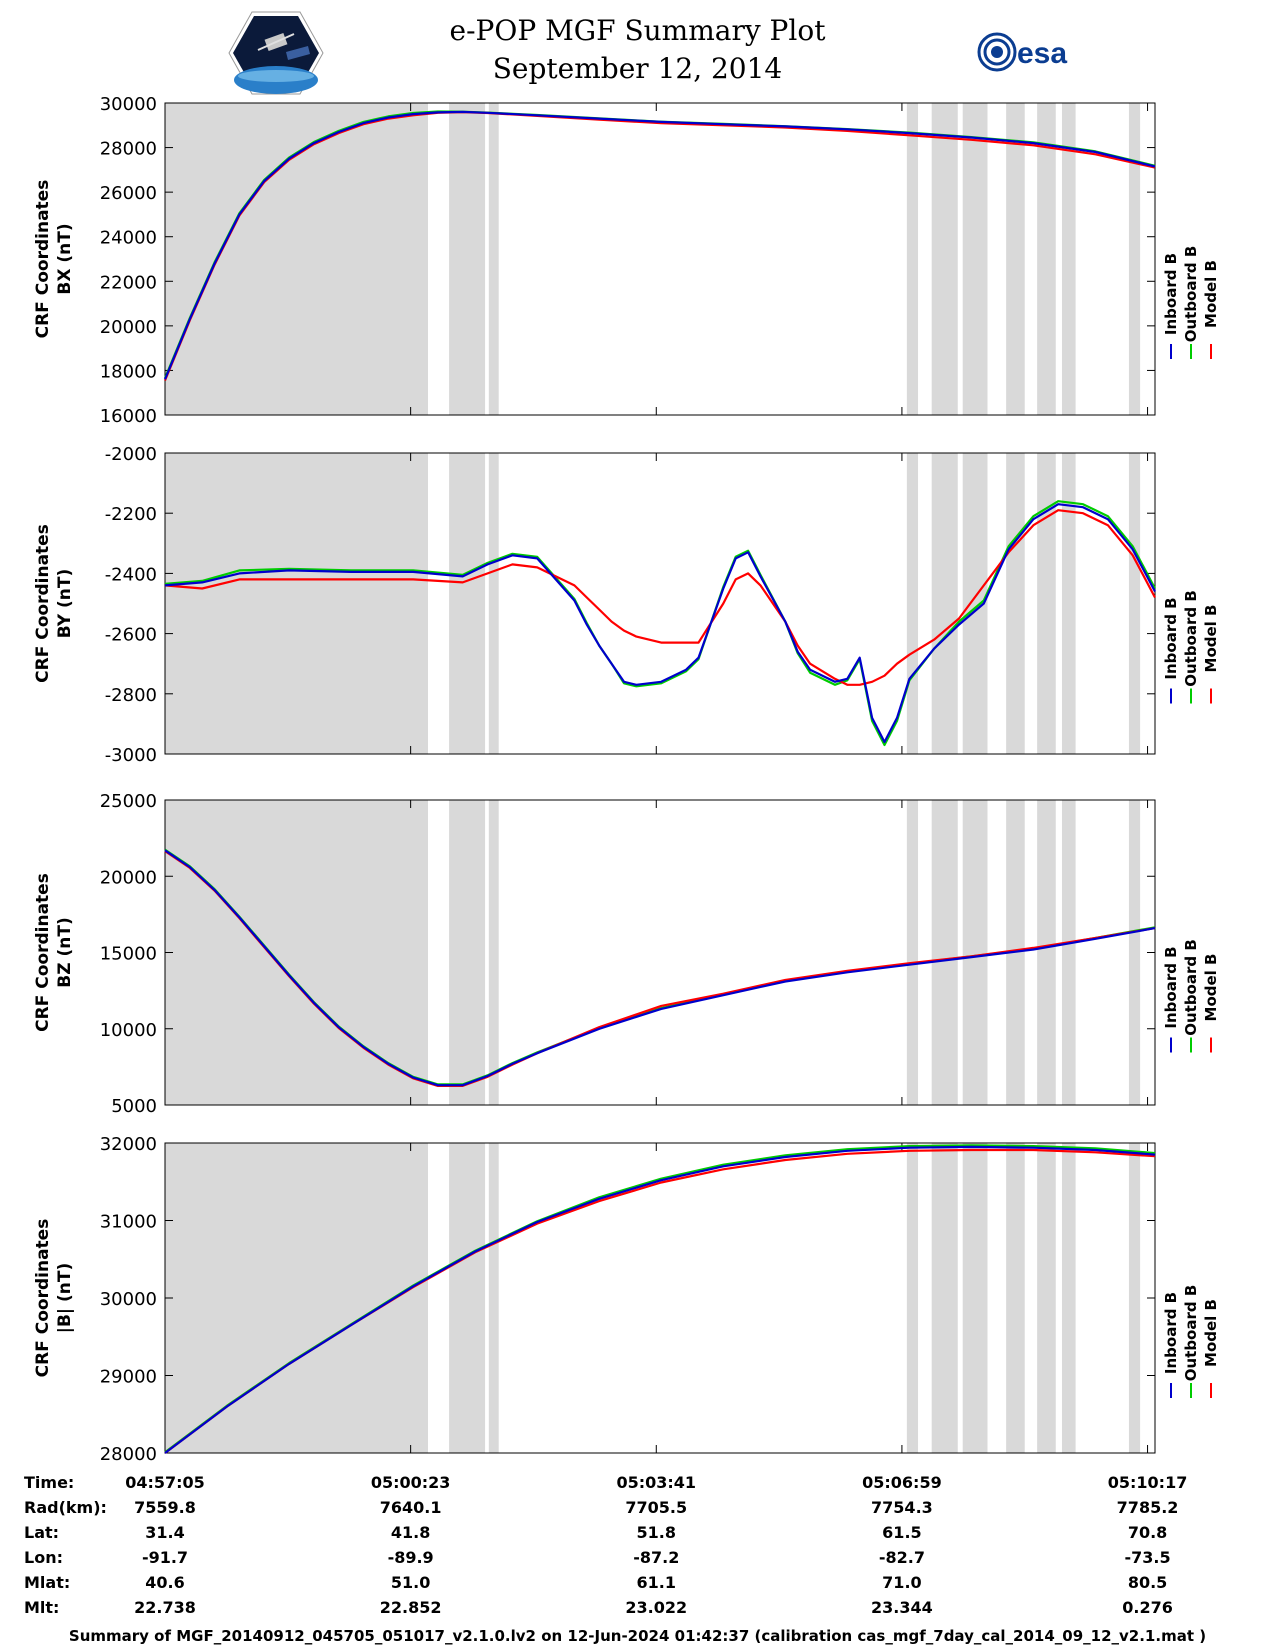 The height and width of the screenshot is (1650, 1275). I want to click on ephemeris-value: -91.7, so click(165, 1557).